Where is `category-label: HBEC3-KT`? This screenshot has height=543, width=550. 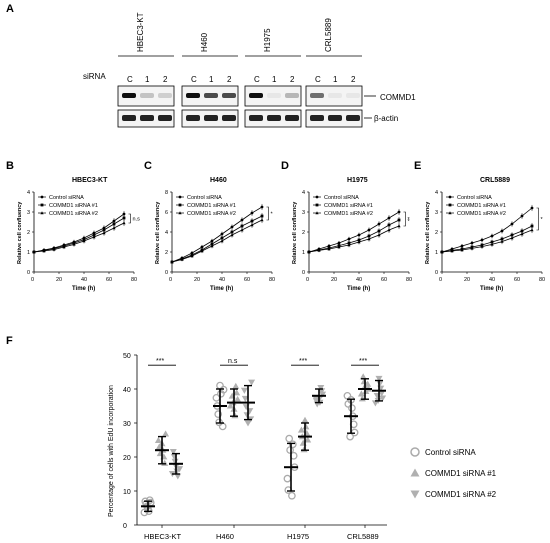
category-label: HBEC3-KT is located at coordinates (163, 536).